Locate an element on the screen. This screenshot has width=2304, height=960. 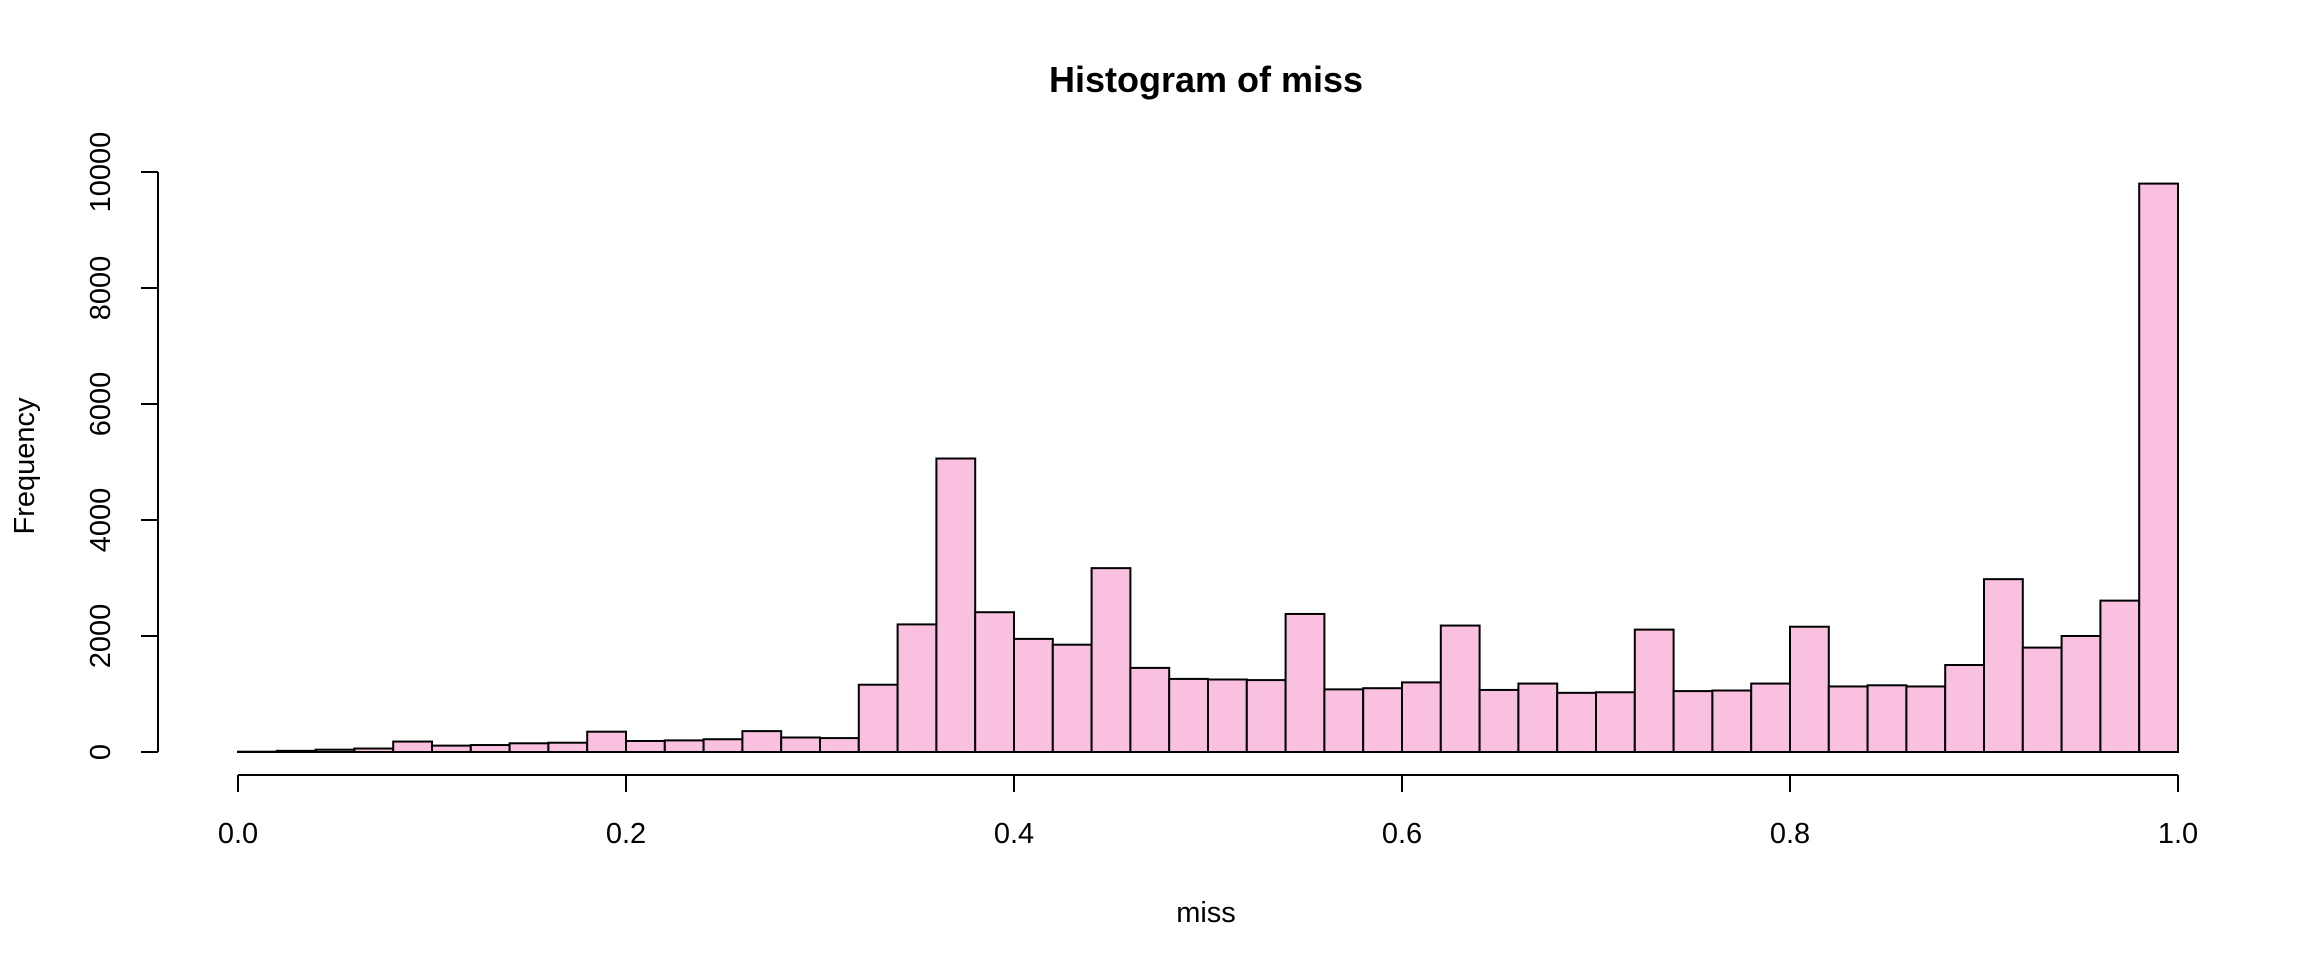
y-tick-label: 4000 is located at coordinates (101, 520).